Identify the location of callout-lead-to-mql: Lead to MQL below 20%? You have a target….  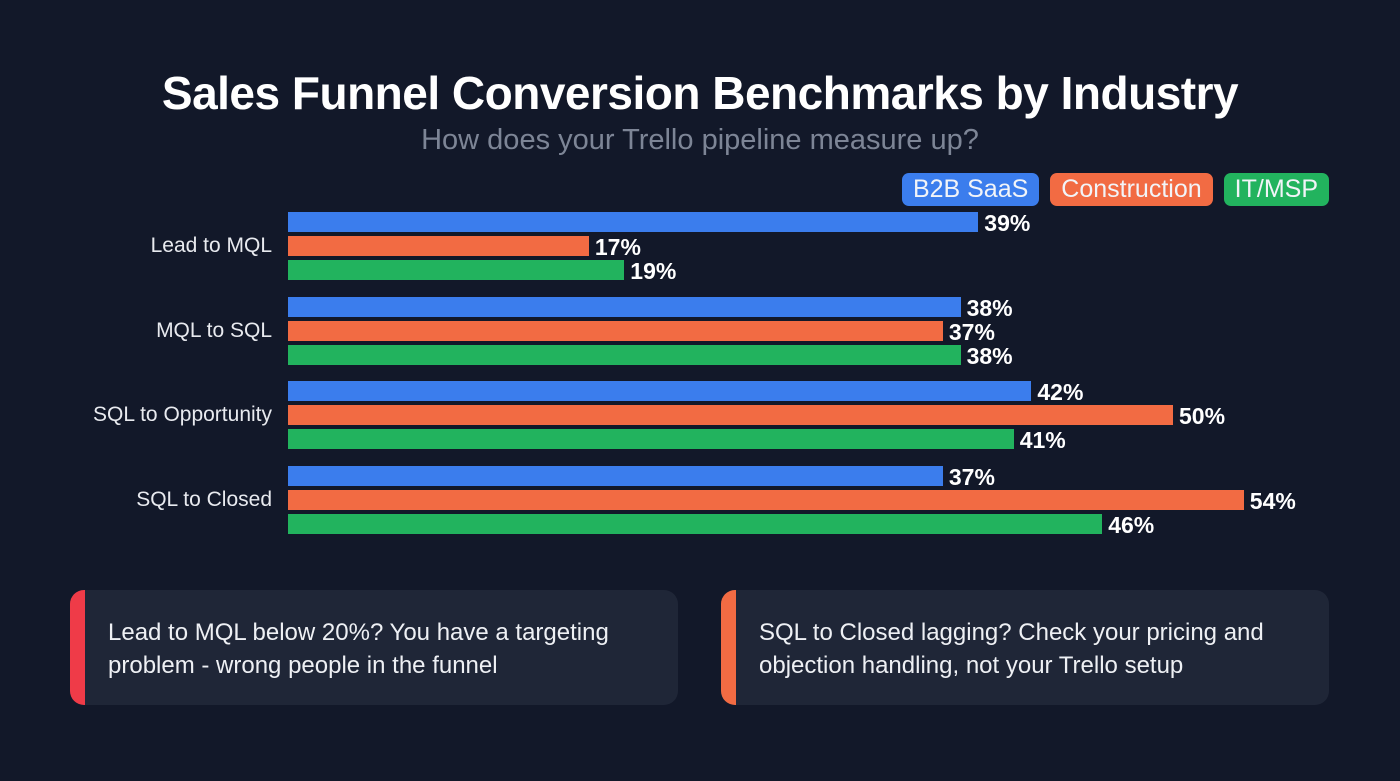
(374, 647).